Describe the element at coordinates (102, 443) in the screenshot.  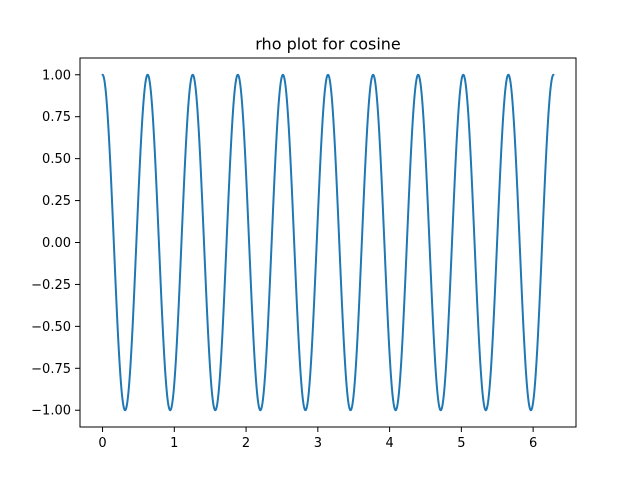
I see `x-tick-label: 0` at that location.